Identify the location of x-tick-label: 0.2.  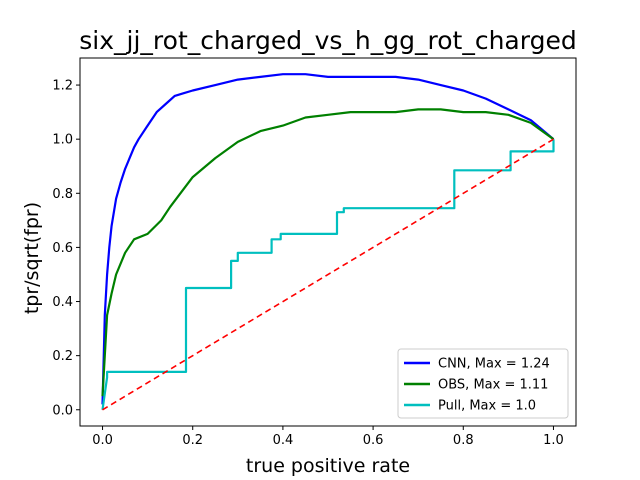
(192, 440).